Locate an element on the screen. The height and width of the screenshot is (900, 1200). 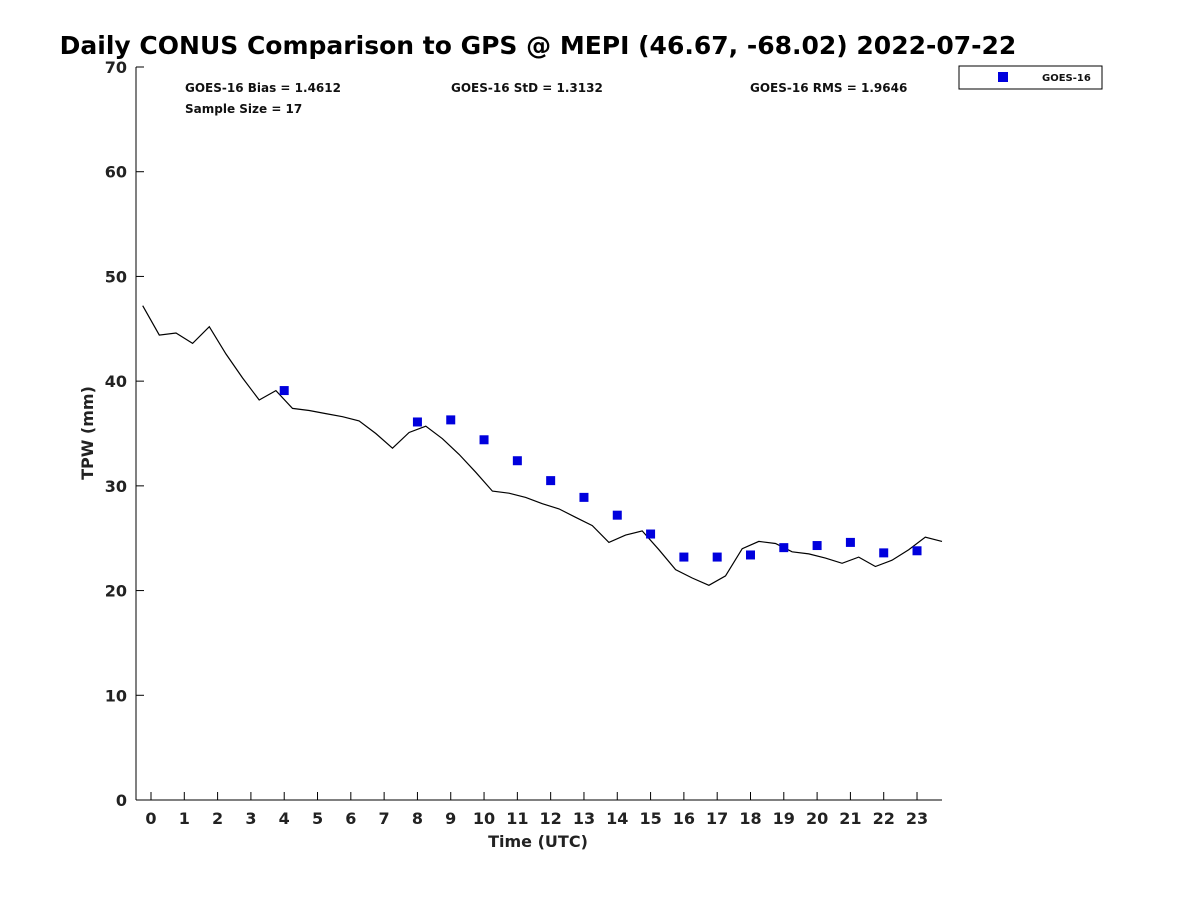
y-axis-label: TPW (mm) is located at coordinates (87, 433).